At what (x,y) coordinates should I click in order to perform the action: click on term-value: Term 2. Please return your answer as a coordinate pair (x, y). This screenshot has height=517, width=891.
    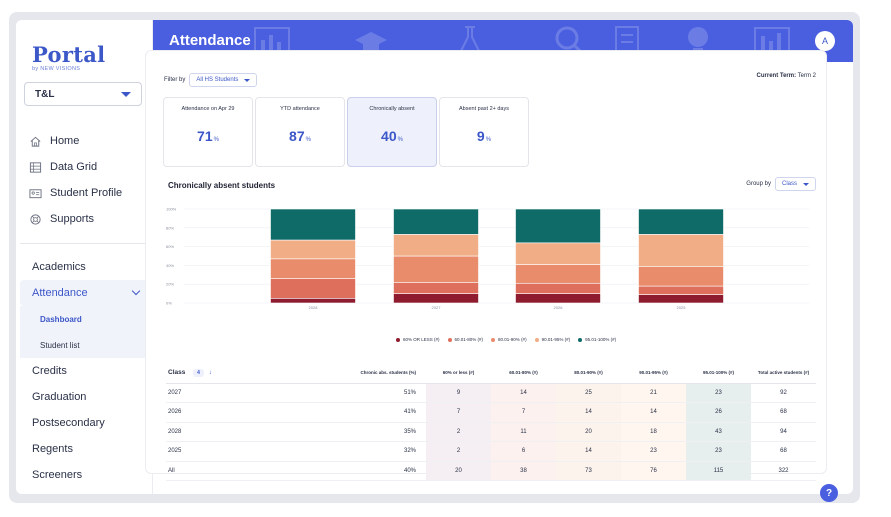
    Looking at the image, I should click on (806, 76).